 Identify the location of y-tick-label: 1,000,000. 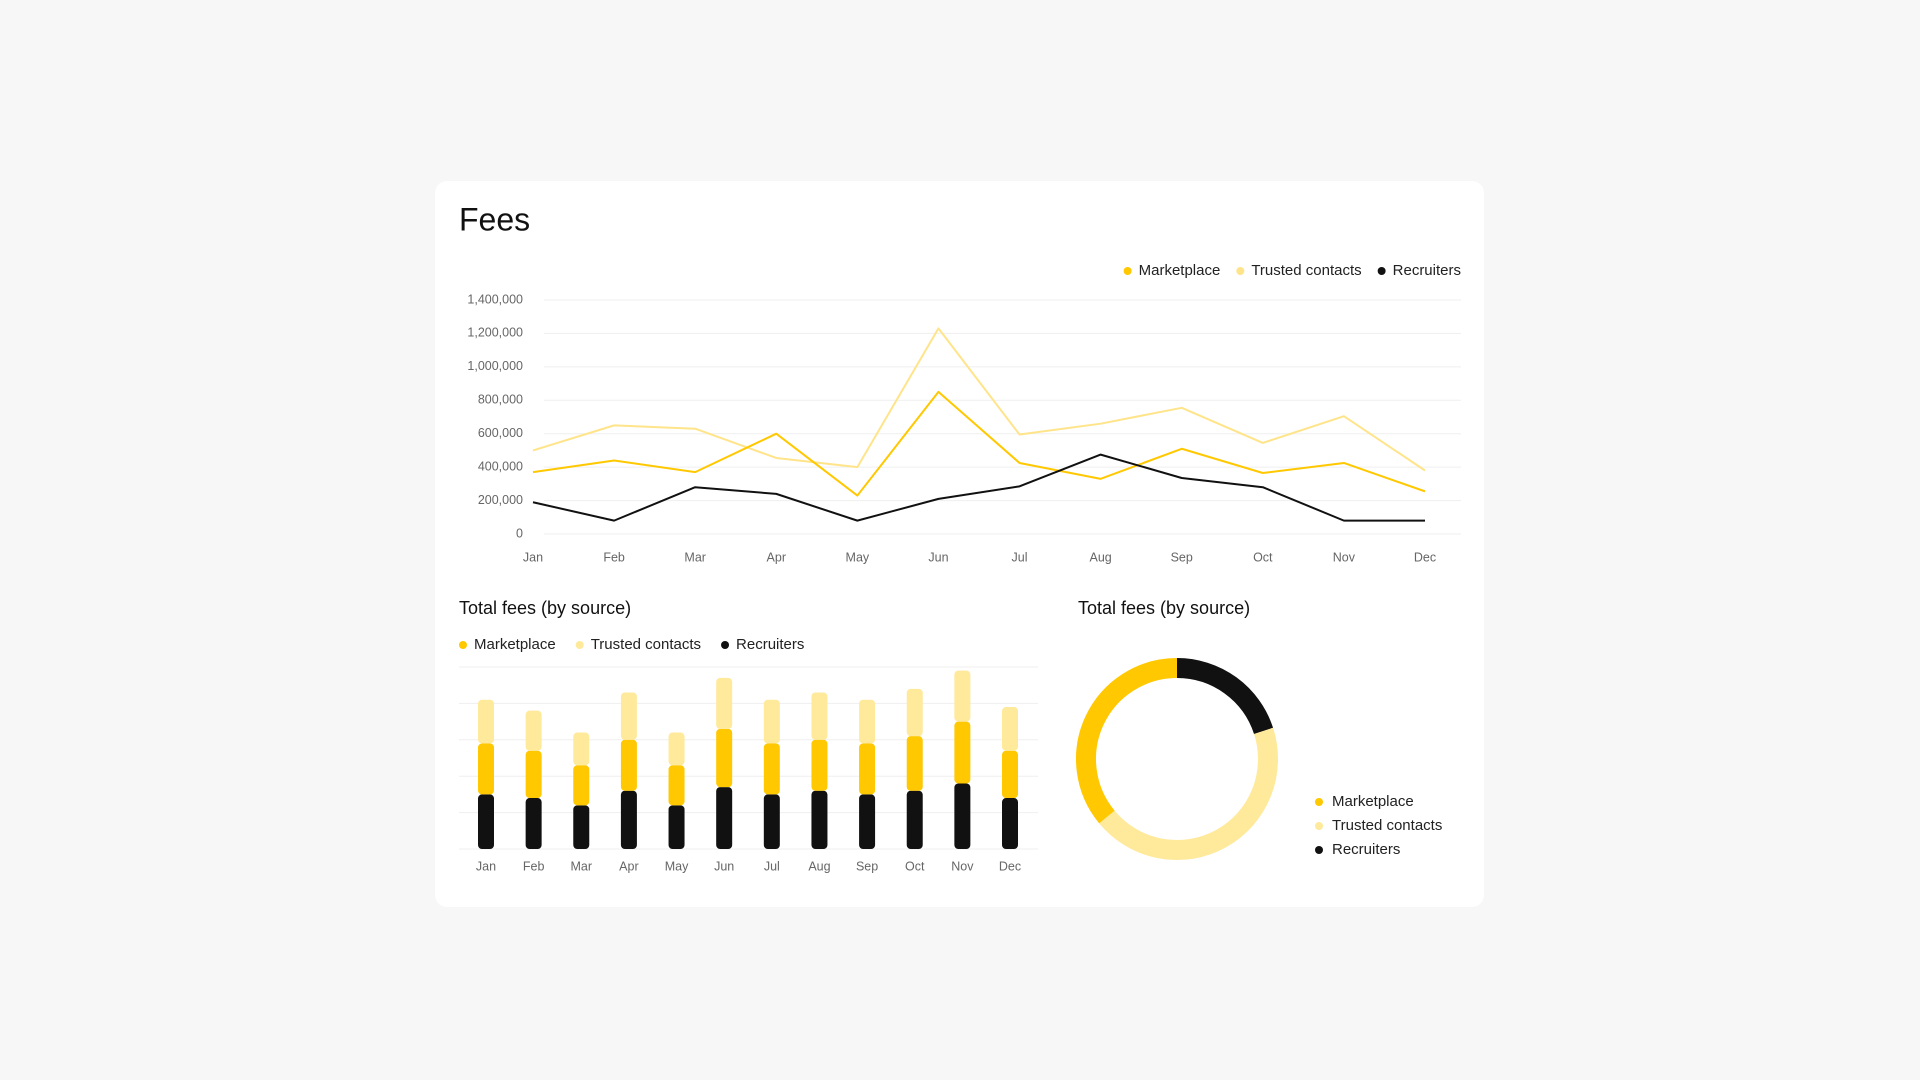
(495, 366).